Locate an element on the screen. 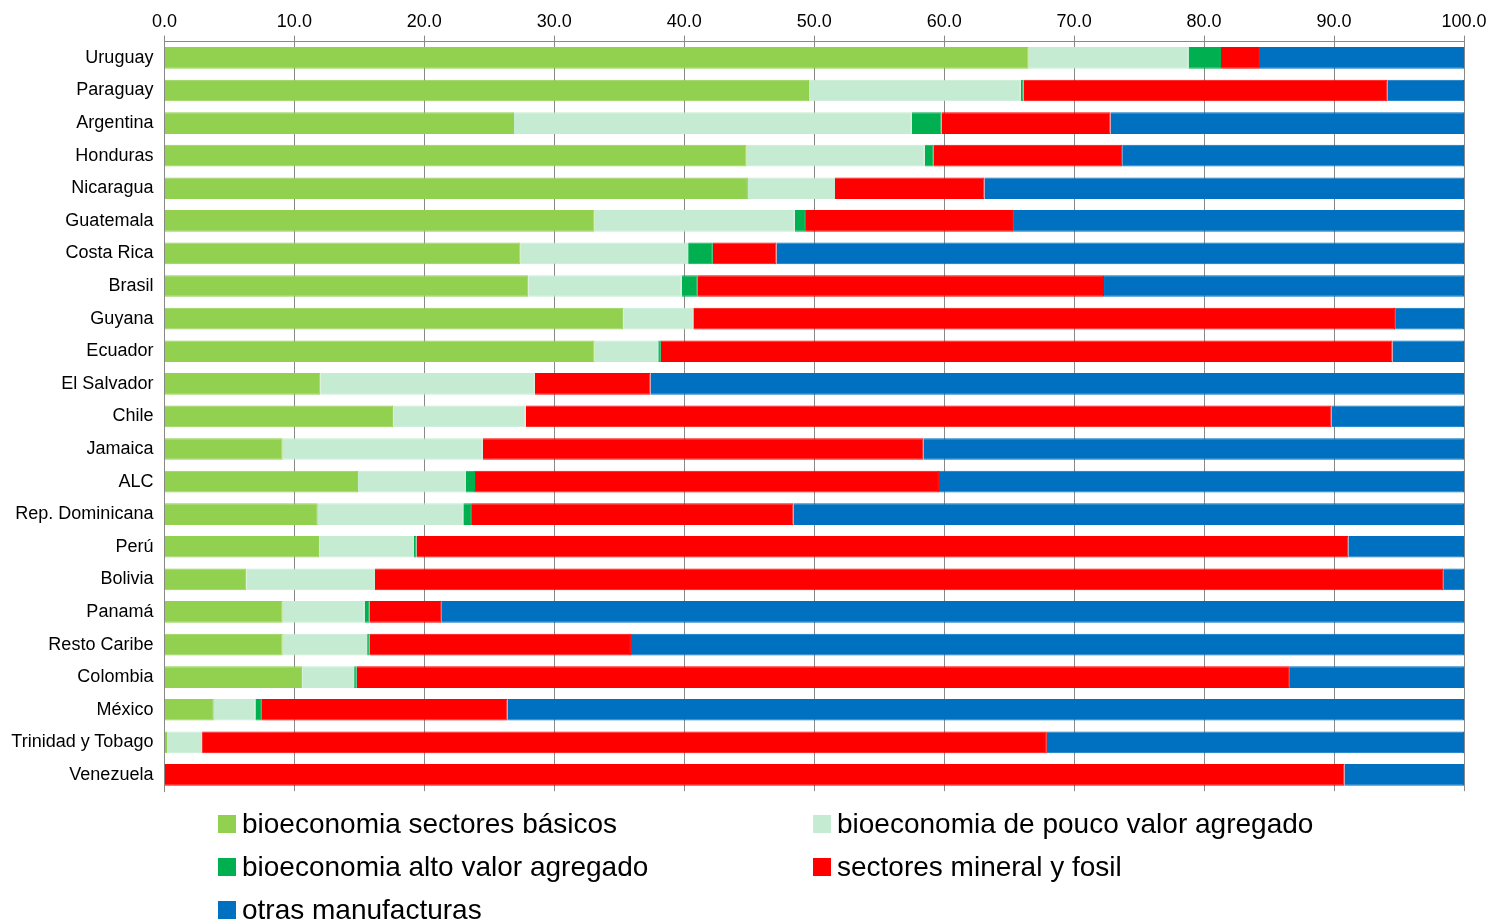 The width and height of the screenshot is (1490, 924). y-tick-label: México is located at coordinates (125, 708).